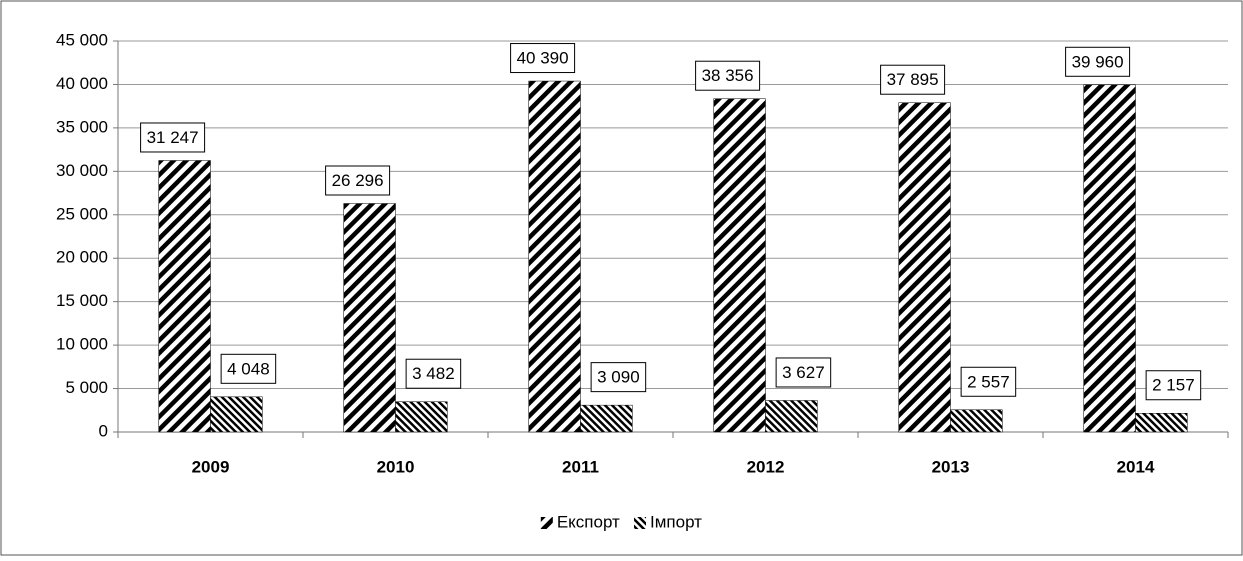 This screenshot has width=1243, height=561. What do you see at coordinates (766, 466) in the screenshot?
I see `x-tick-label: 2012` at bounding box center [766, 466].